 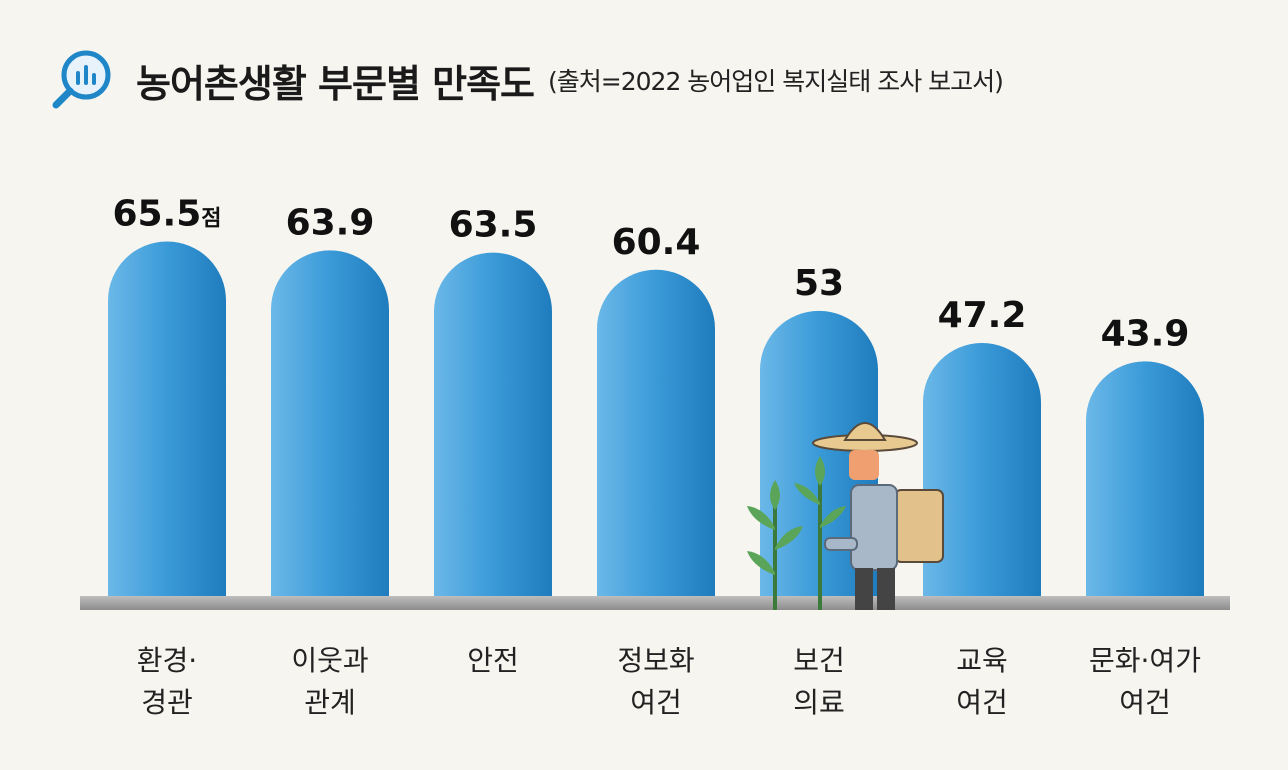 I want to click on category-label-6-0: 문화·여가, so click(x=1145, y=660).